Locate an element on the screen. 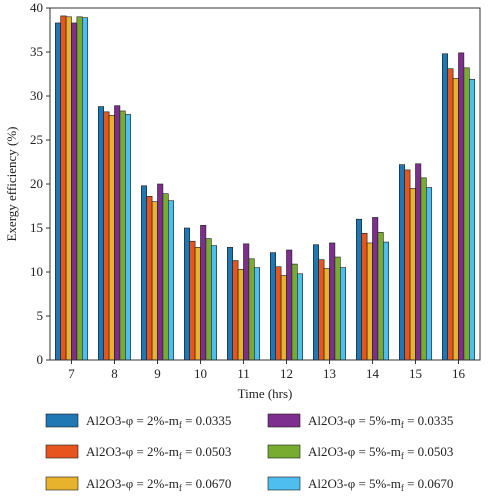 This screenshot has width=494, height=500. x-tick-label: 7 is located at coordinates (71, 373).